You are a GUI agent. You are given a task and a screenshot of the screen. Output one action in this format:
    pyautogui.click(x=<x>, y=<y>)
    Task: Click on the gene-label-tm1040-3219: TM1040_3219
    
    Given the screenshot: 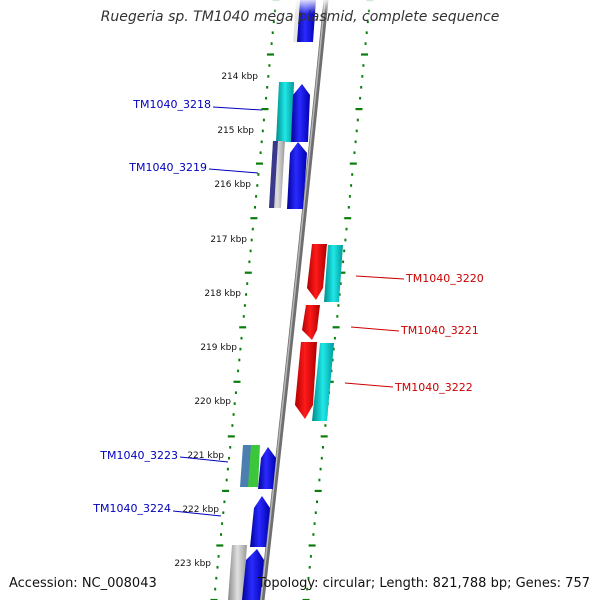 What is the action you would take?
    pyautogui.click(x=167, y=167)
    